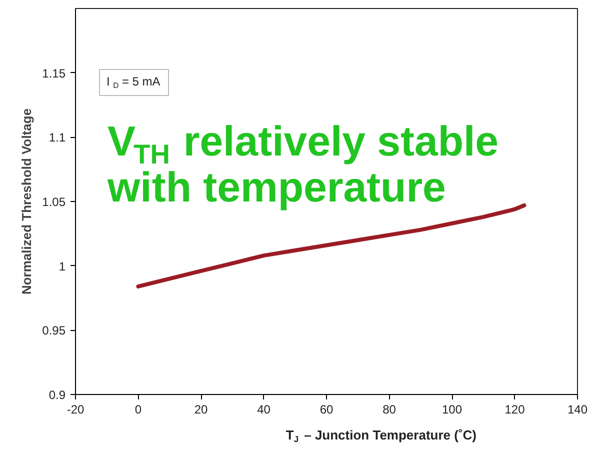 The image size is (597, 456). I want to click on y-tick-label: 1, so click(62, 266).